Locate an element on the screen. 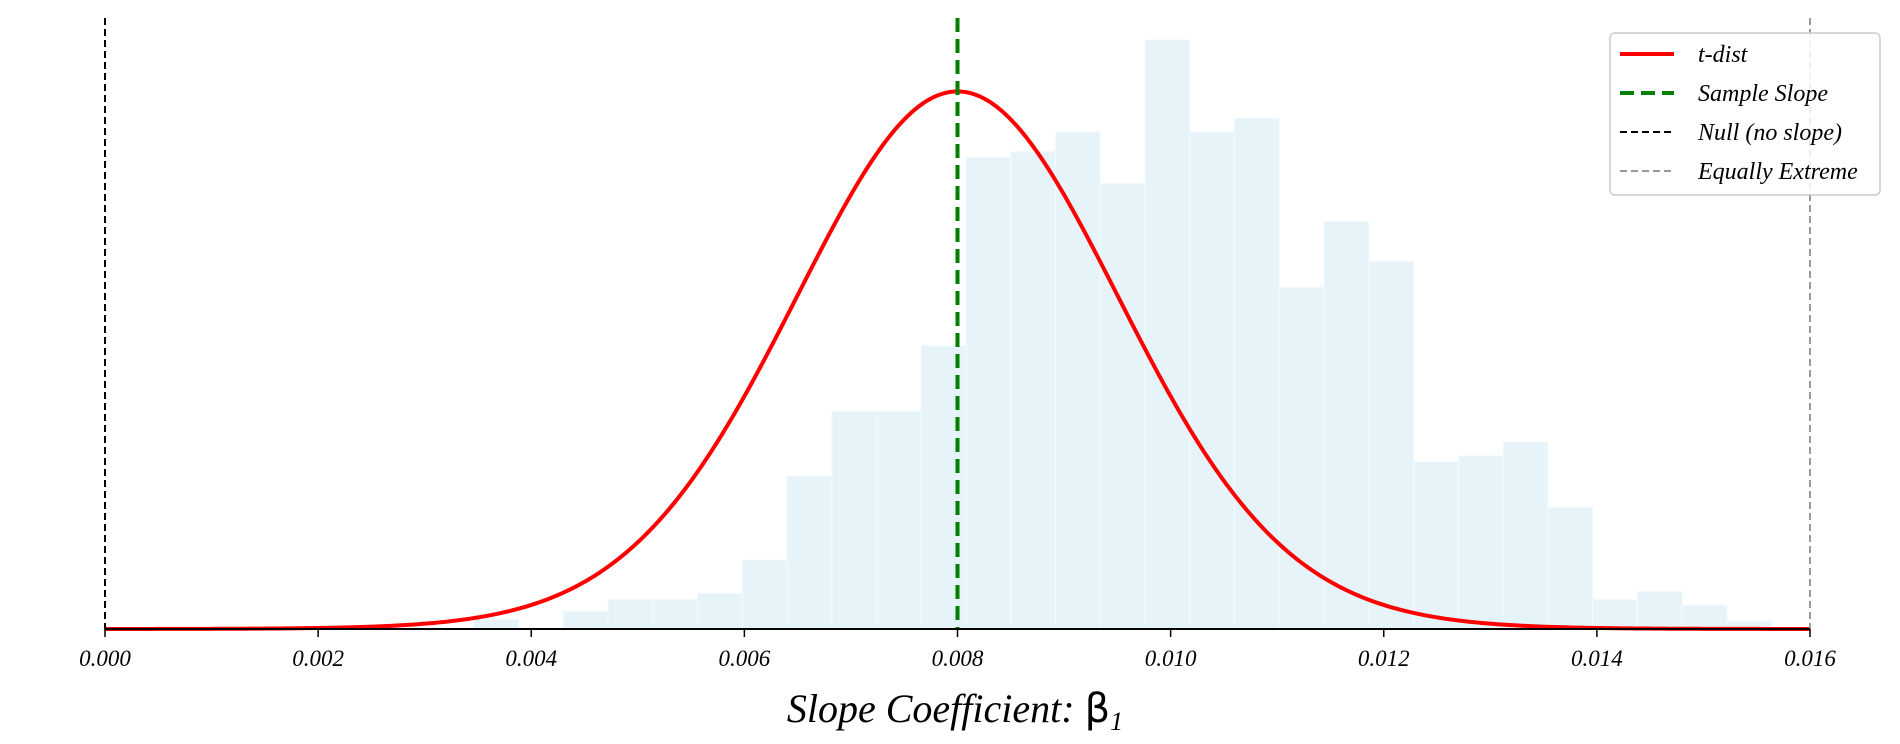 Image resolution: width=1900 pixels, height=744 pixels. x-axis-title-subscript: 1 is located at coordinates (1116, 721).